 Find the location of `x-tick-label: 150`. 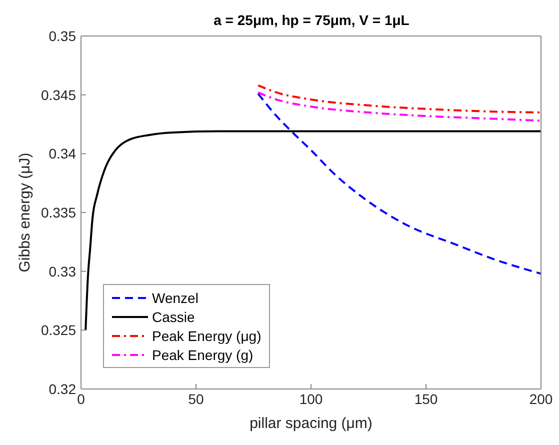

x-tick-label: 150 is located at coordinates (426, 398).